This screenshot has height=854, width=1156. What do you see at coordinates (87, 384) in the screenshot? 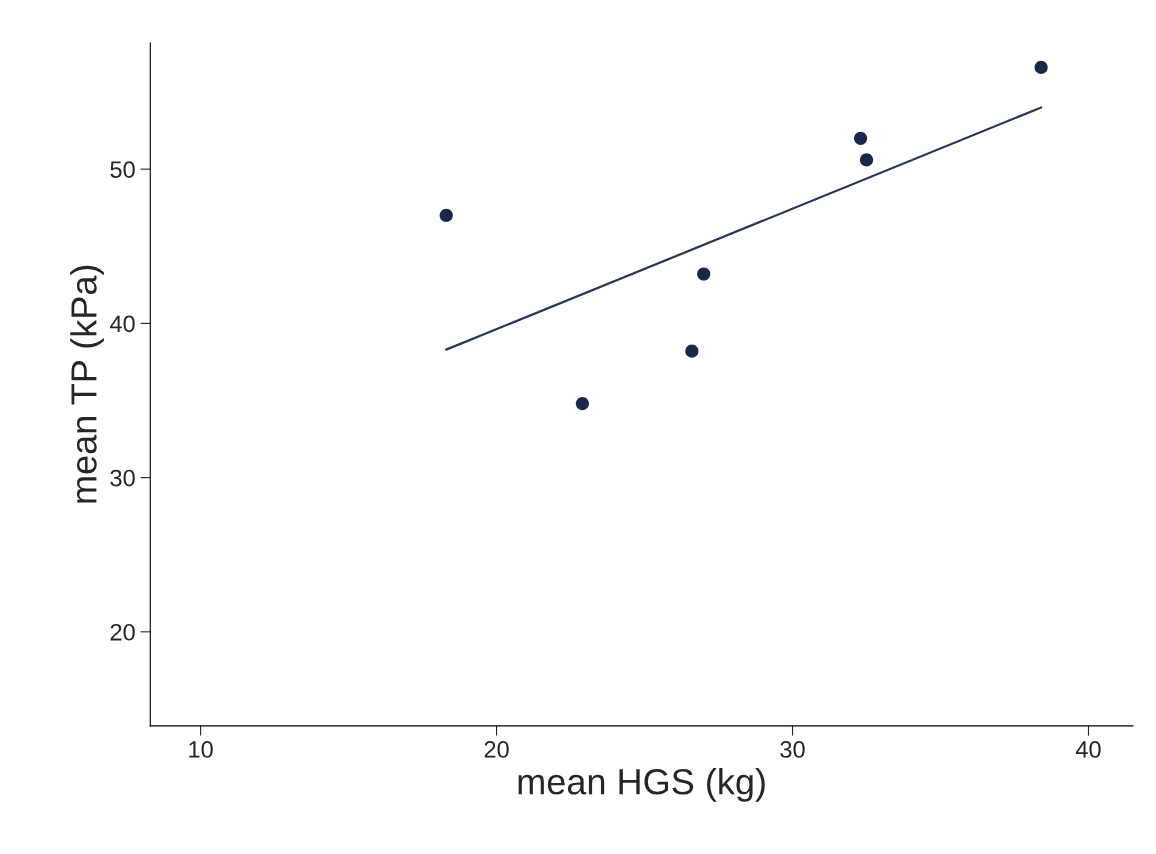
I see `y-axis-title: mean TP (kPa)` at bounding box center [87, 384].